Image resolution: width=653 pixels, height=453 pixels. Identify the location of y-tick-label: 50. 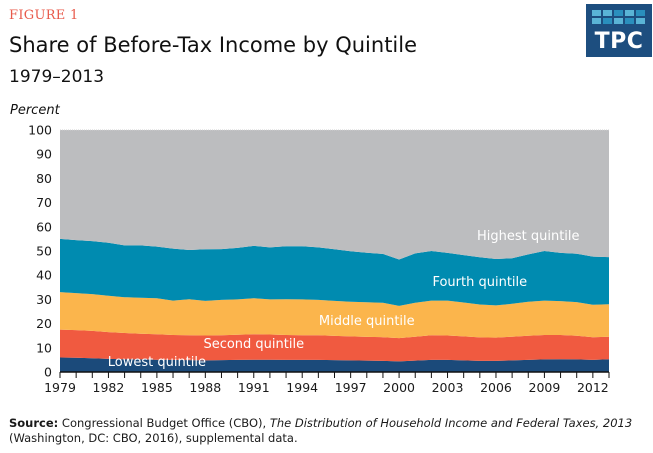
(44, 251).